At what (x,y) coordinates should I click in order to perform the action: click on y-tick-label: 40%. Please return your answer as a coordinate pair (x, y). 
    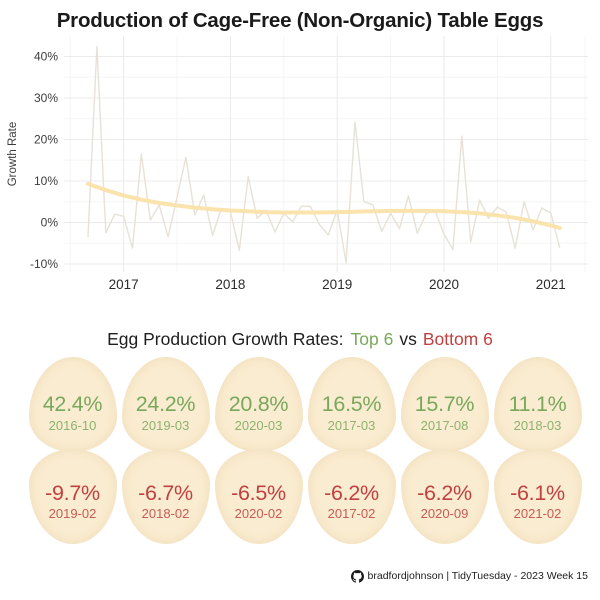
    Looking at the image, I should click on (46, 57).